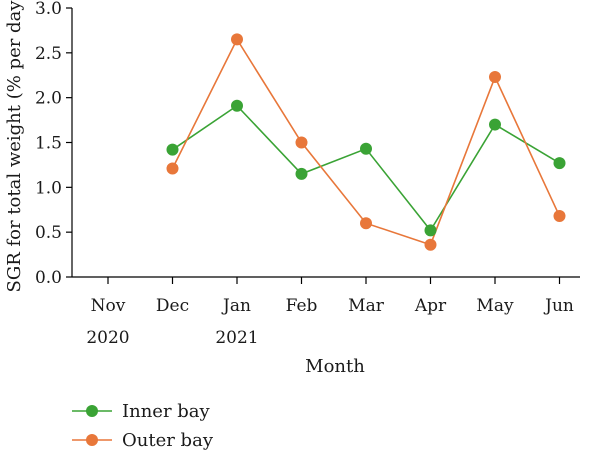  I want to click on x-tick-label: Dec, so click(172, 306).